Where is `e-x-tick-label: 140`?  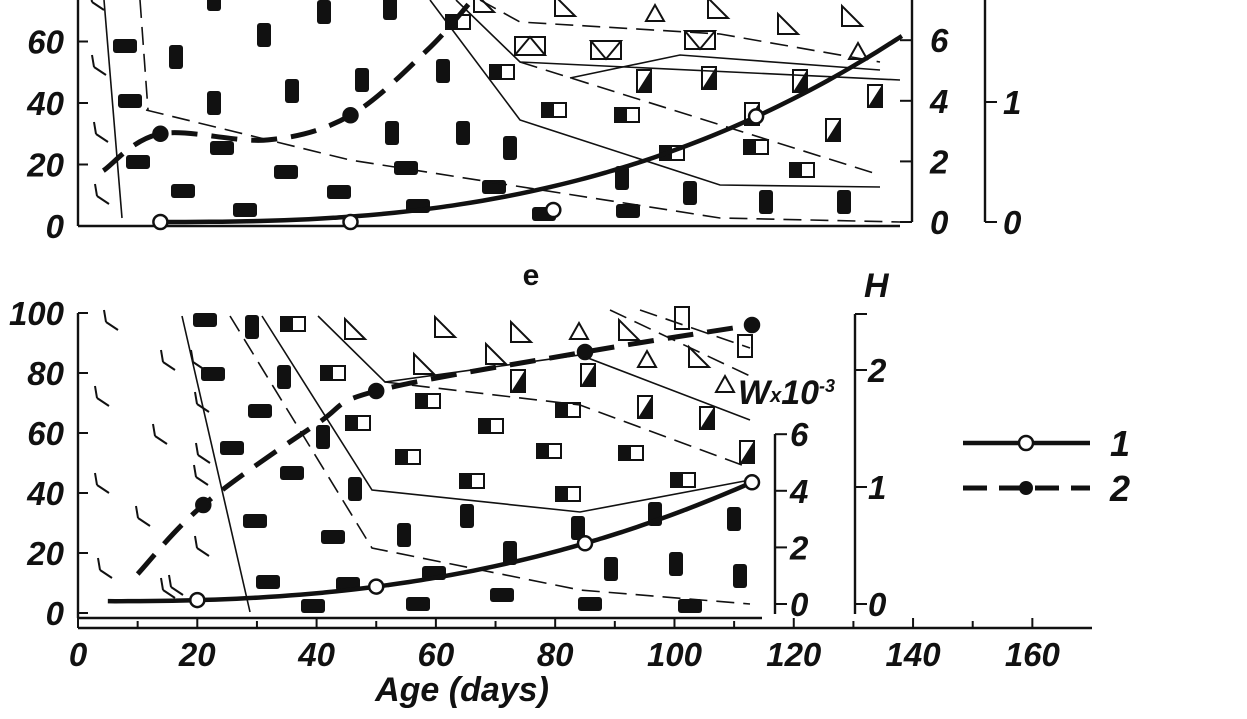
e-x-tick-label: 140 is located at coordinates (914, 654).